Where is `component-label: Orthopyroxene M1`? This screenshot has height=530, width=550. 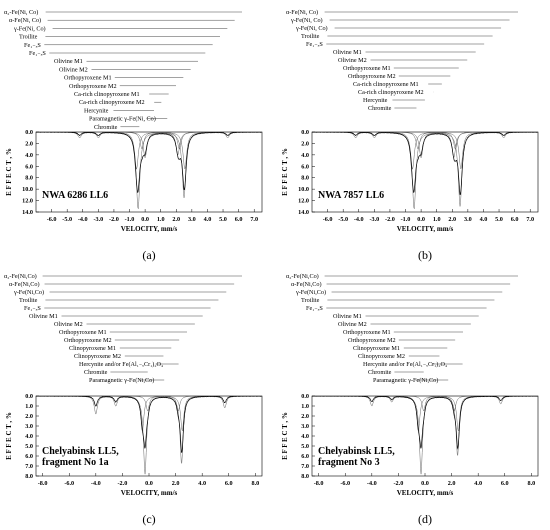 component-label: Orthopyroxene M1 is located at coordinates (88, 78).